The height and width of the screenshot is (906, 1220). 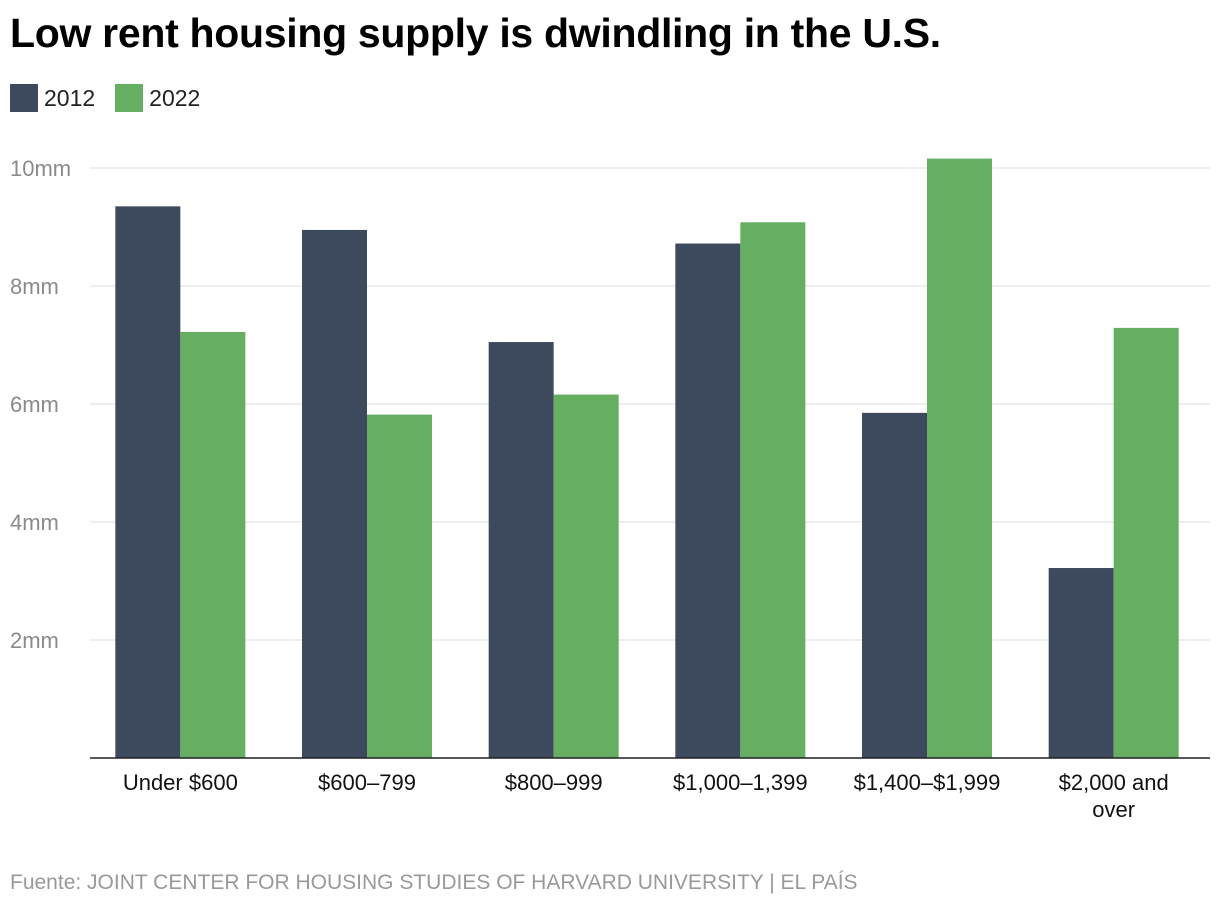 I want to click on x-tick-label: over, so click(x=1113, y=809).